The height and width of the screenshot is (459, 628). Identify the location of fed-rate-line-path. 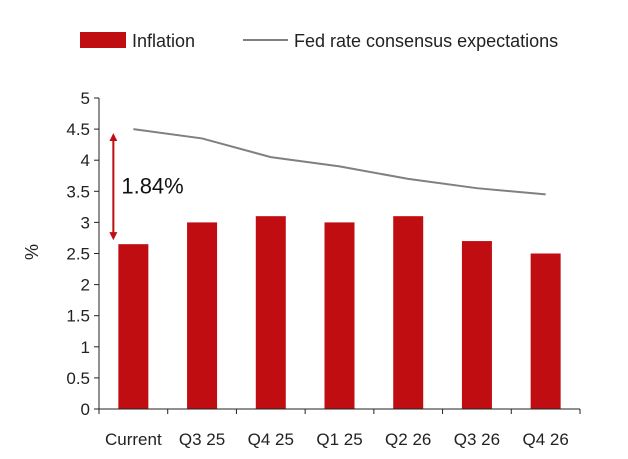
(339, 162).